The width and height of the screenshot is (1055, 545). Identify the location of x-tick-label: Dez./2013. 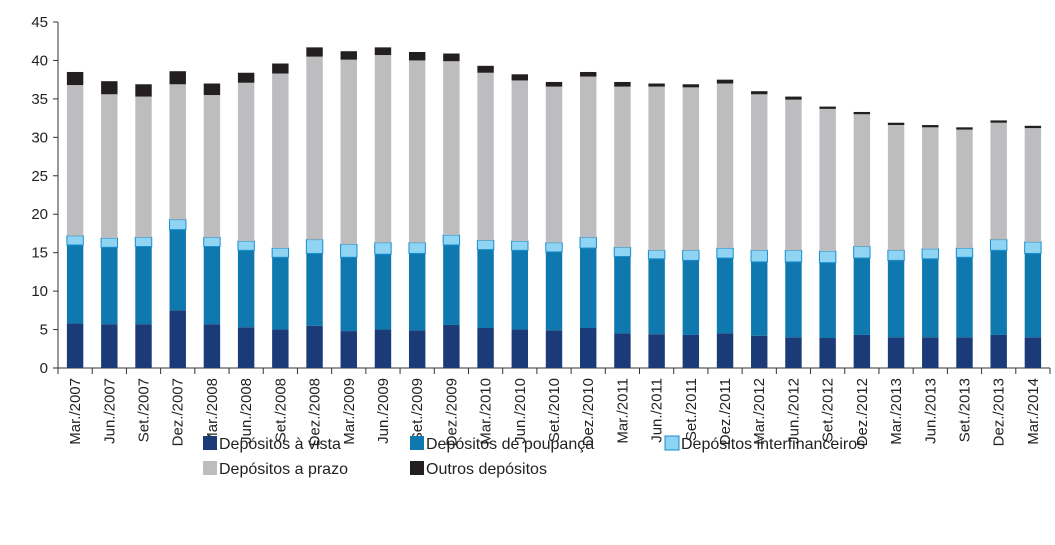
(999, 412).